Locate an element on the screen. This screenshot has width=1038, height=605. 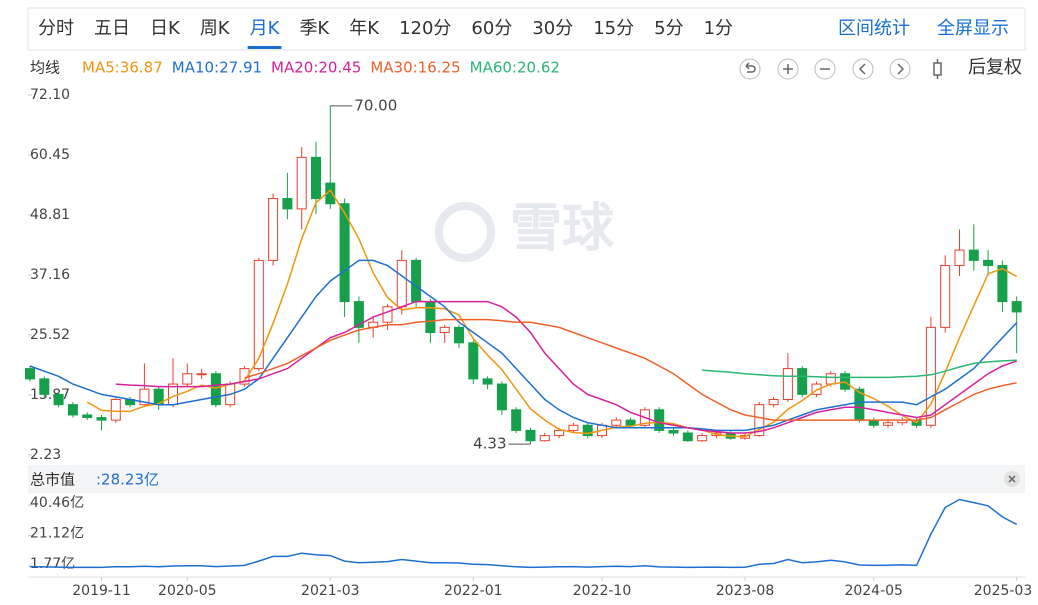
y-tick-label: 37.16 is located at coordinates (50, 275).